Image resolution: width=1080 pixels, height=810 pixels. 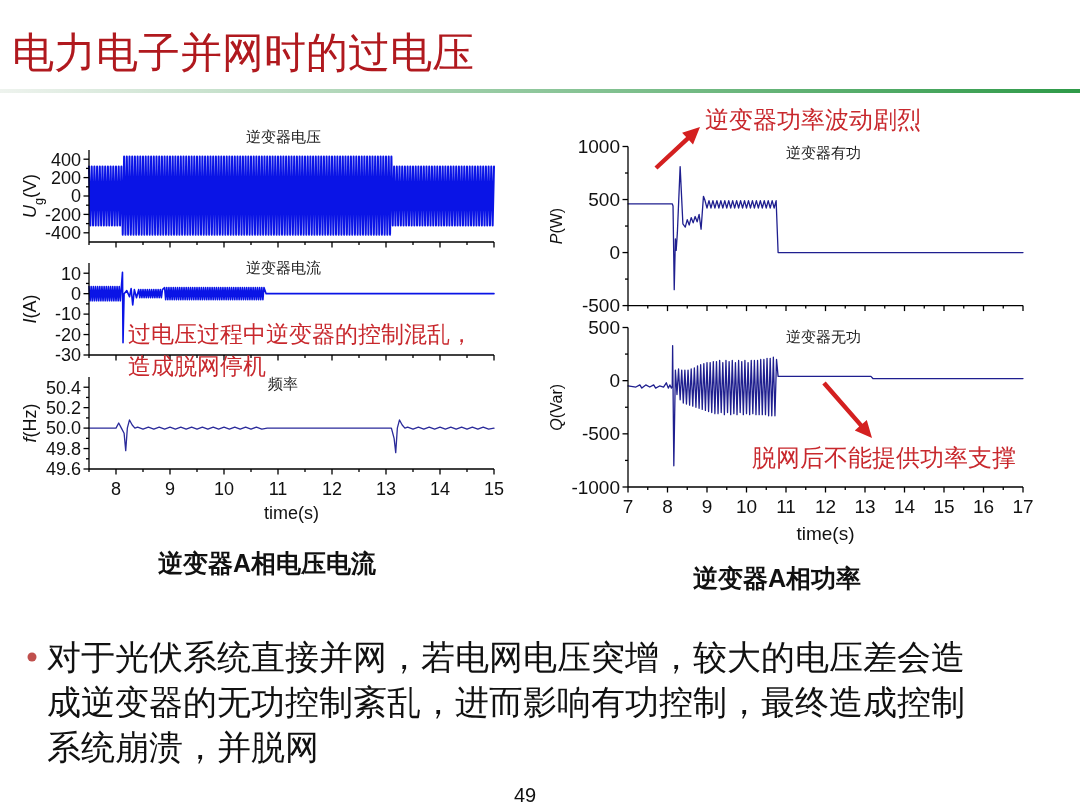 What do you see at coordinates (63, 469) in the screenshot?
I see `y-tick-label: 49.6` at bounding box center [63, 469].